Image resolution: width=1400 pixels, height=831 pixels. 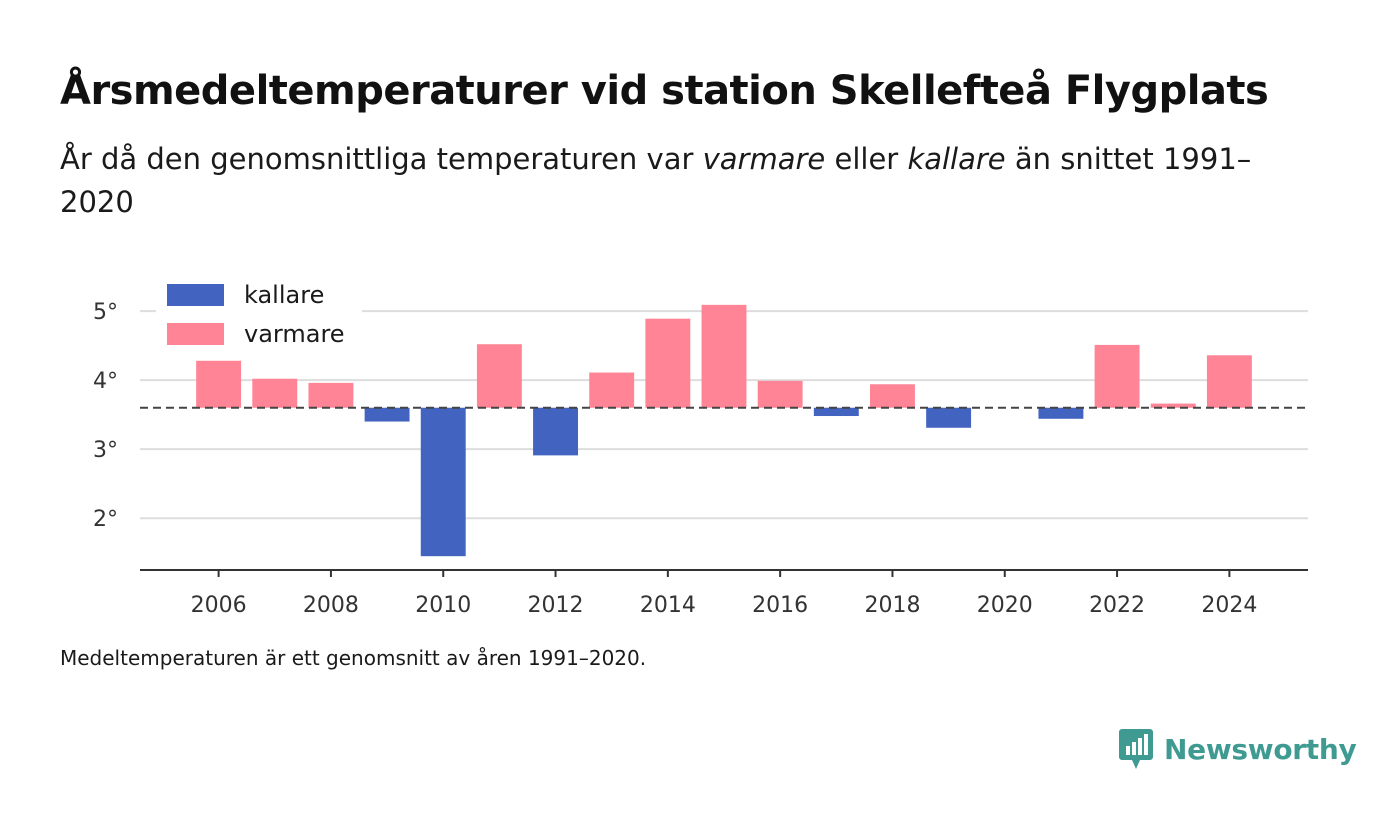 I want to click on bar-2023, so click(x=1173, y=405).